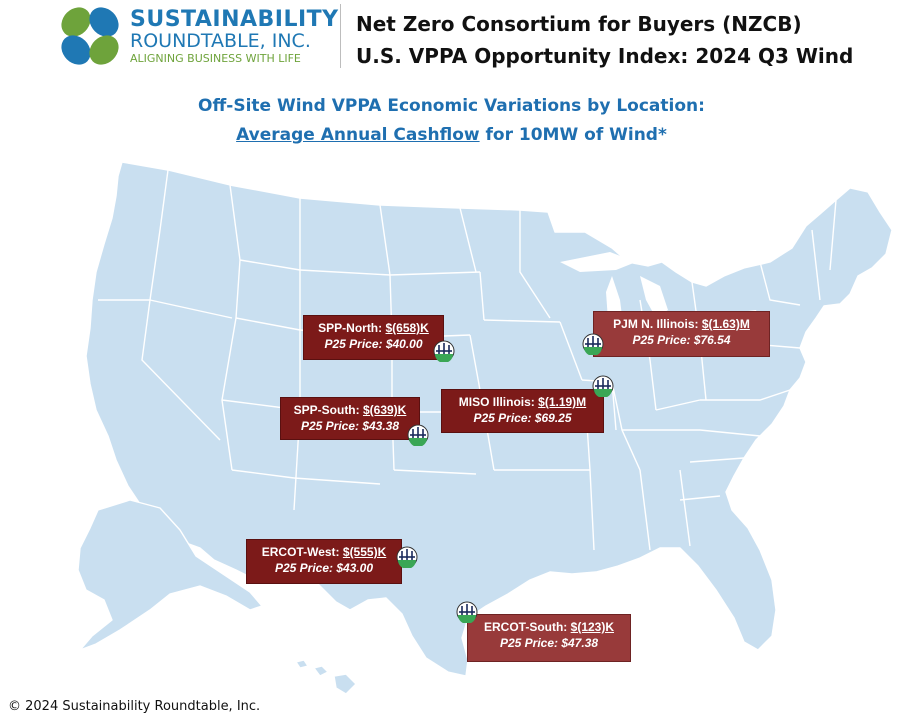 Image resolution: width=903 pixels, height=718 pixels. What do you see at coordinates (350, 418) in the screenshot?
I see `location-box-spp-south: SPP-South: $(639)K P25 Price: $43.38` at bounding box center [350, 418].